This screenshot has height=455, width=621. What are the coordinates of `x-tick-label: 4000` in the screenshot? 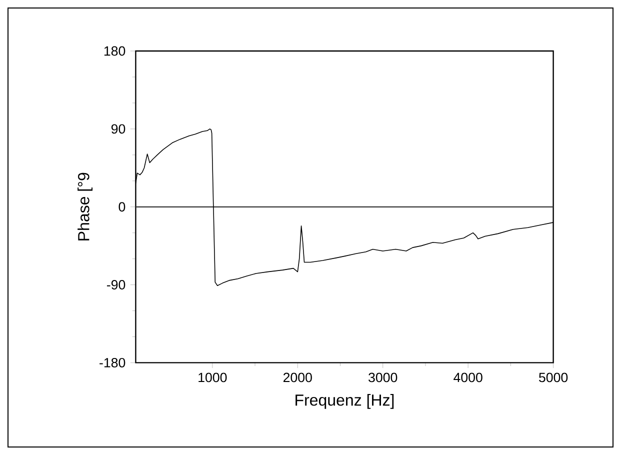 It's located at (468, 377).